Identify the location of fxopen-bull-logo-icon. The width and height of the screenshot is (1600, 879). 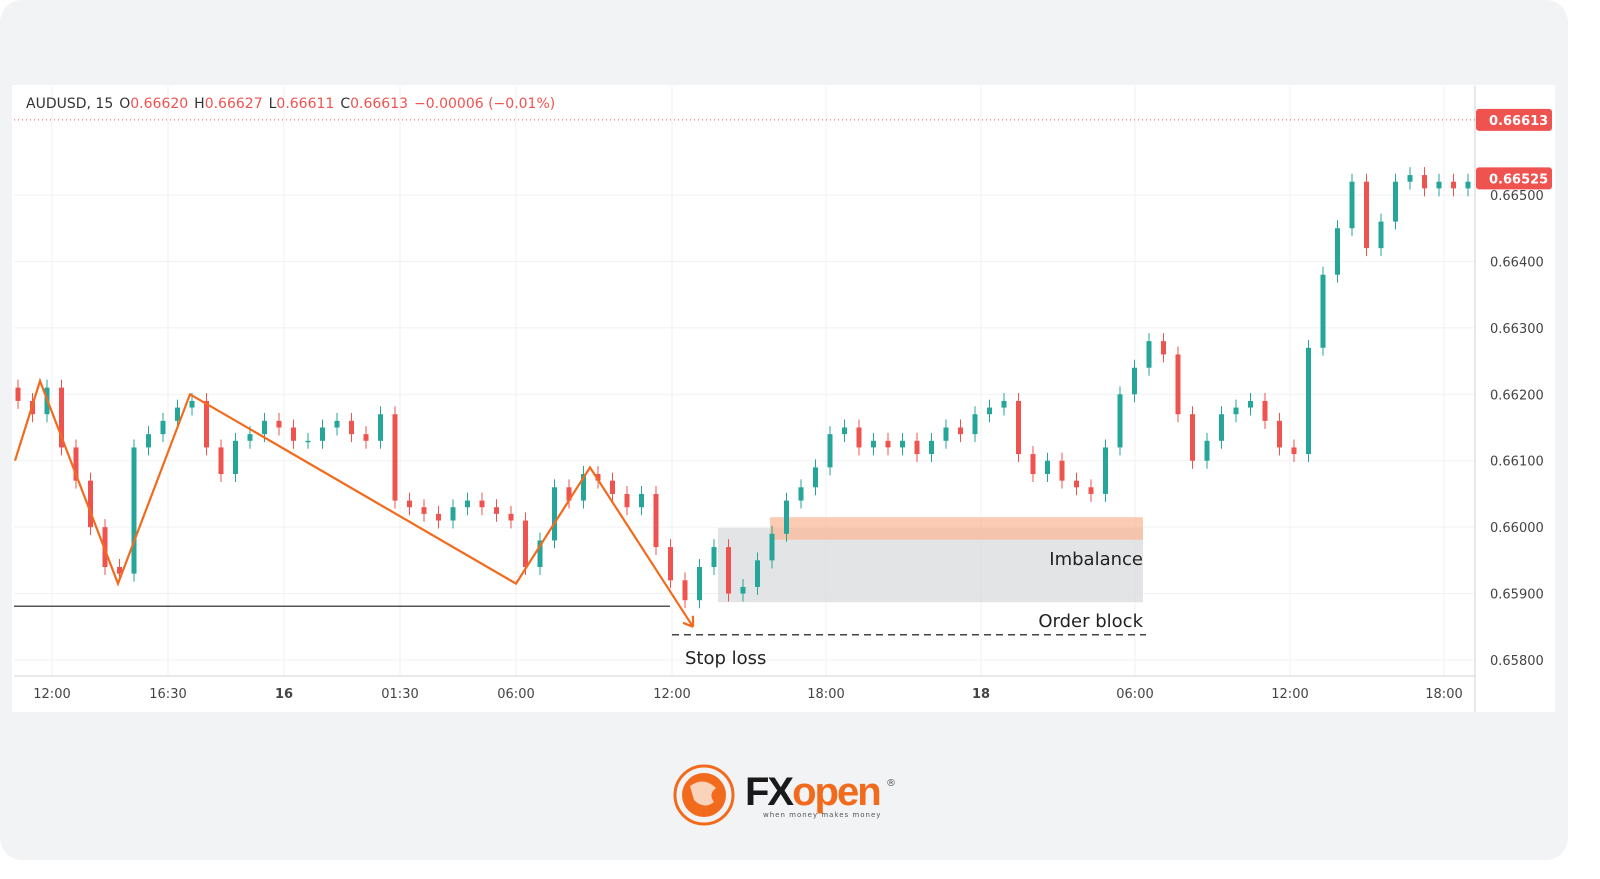
(704, 795).